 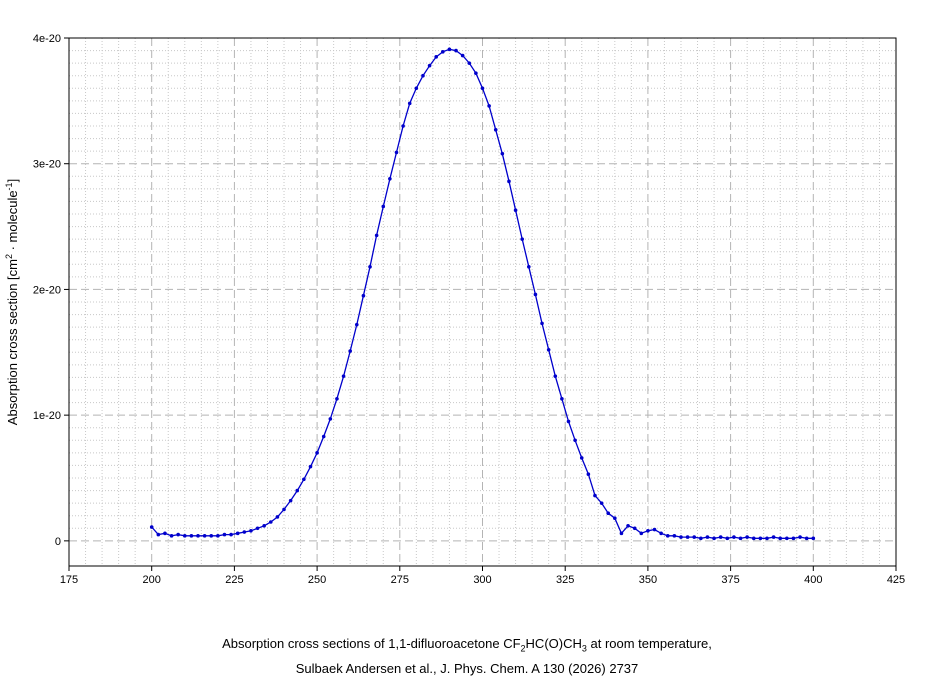 I want to click on y-tick-label: 4e-20, so click(x=47, y=39).